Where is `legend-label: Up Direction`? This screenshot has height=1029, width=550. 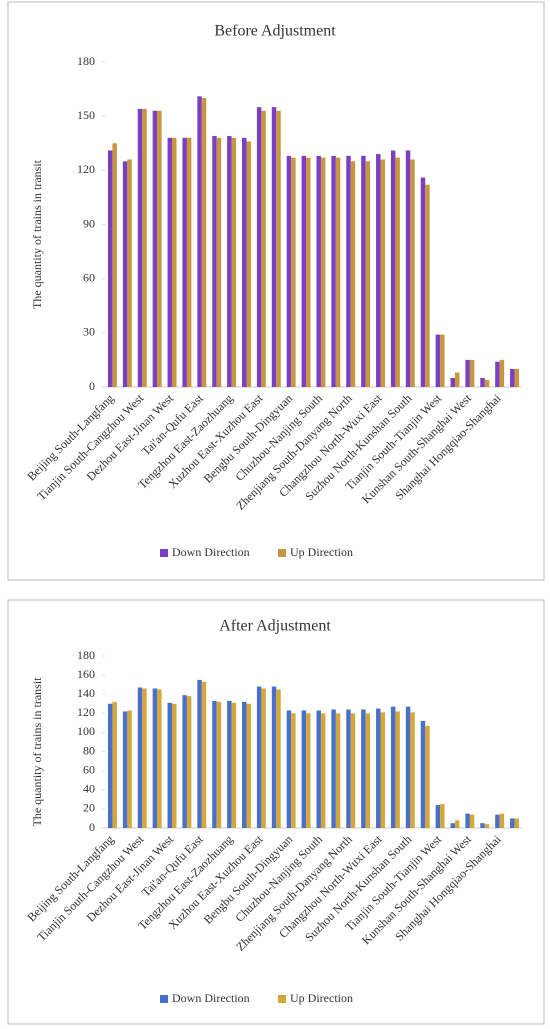 legend-label: Up Direction is located at coordinates (321, 998).